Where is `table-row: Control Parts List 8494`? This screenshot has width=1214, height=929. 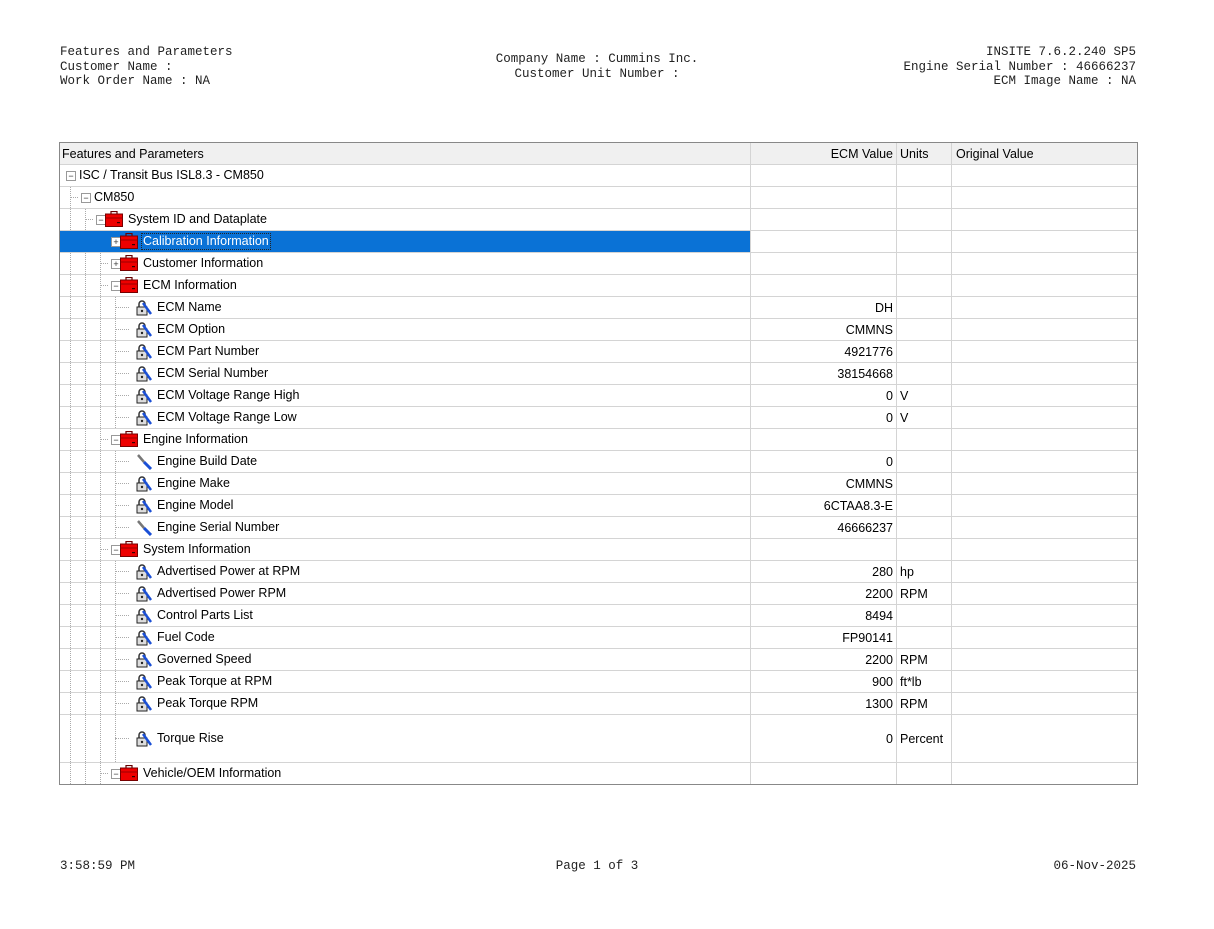
table-row: Control Parts List 8494 is located at coordinates (598, 616).